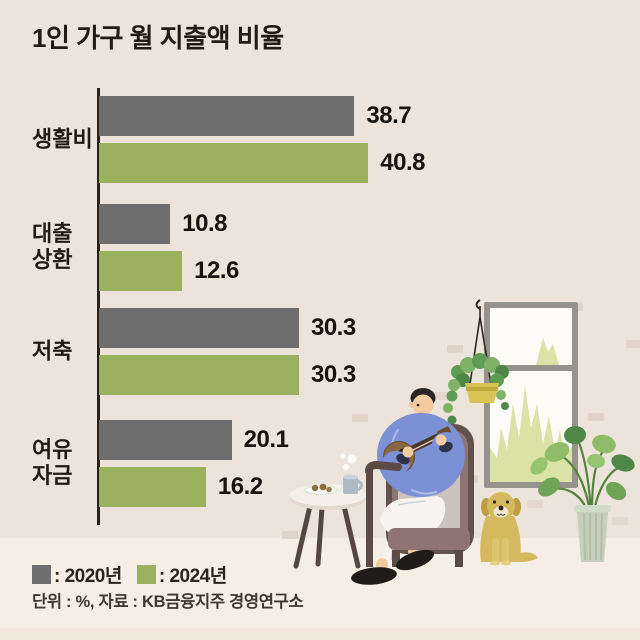 The height and width of the screenshot is (640, 640). What do you see at coordinates (348, 461) in the screenshot?
I see `steam` at bounding box center [348, 461].